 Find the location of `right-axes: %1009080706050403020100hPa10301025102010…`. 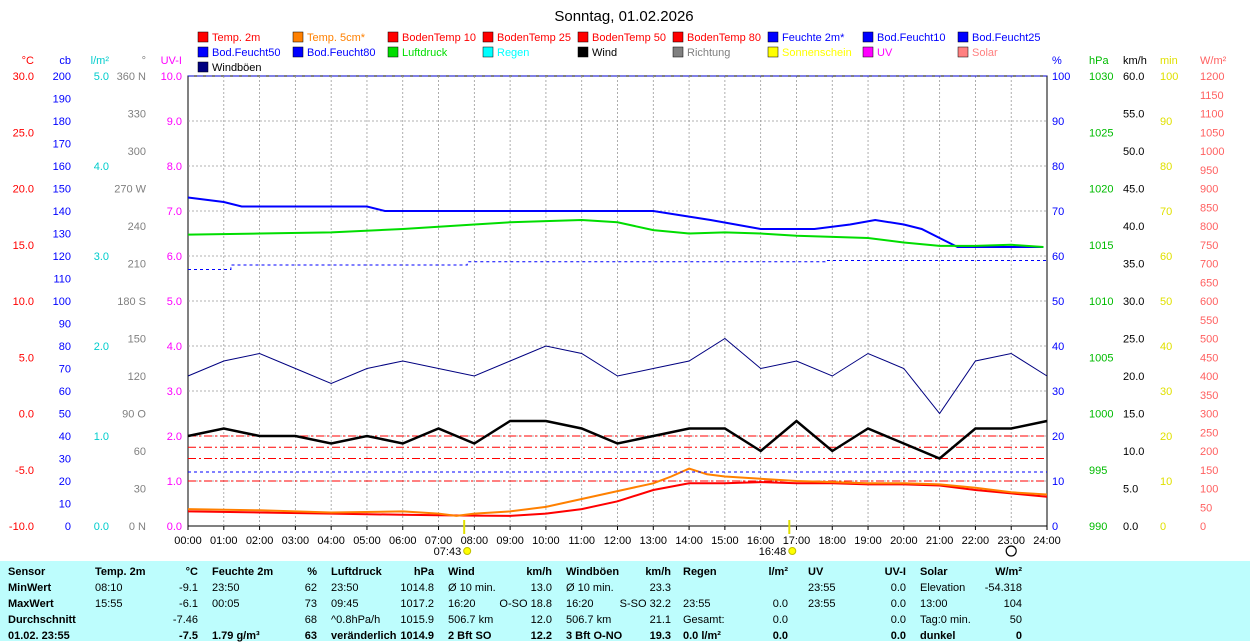

right-axes: %1009080706050403020100hPa10301025102010… is located at coordinates (1139, 294).